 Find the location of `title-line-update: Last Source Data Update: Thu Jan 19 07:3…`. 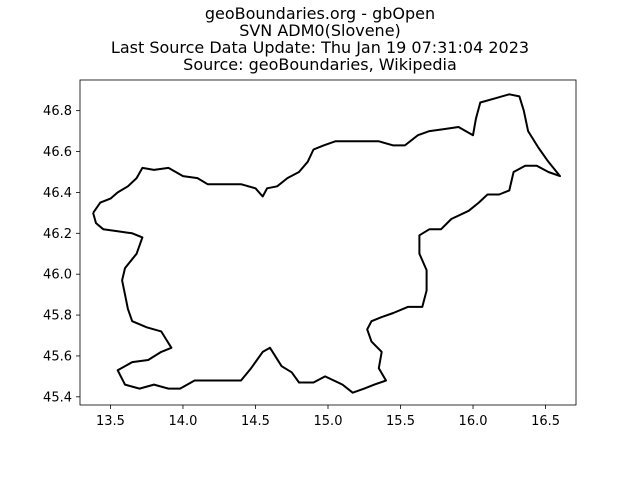

title-line-update: Last Source Data Update: Thu Jan 19 07:3… is located at coordinates (320, 47).